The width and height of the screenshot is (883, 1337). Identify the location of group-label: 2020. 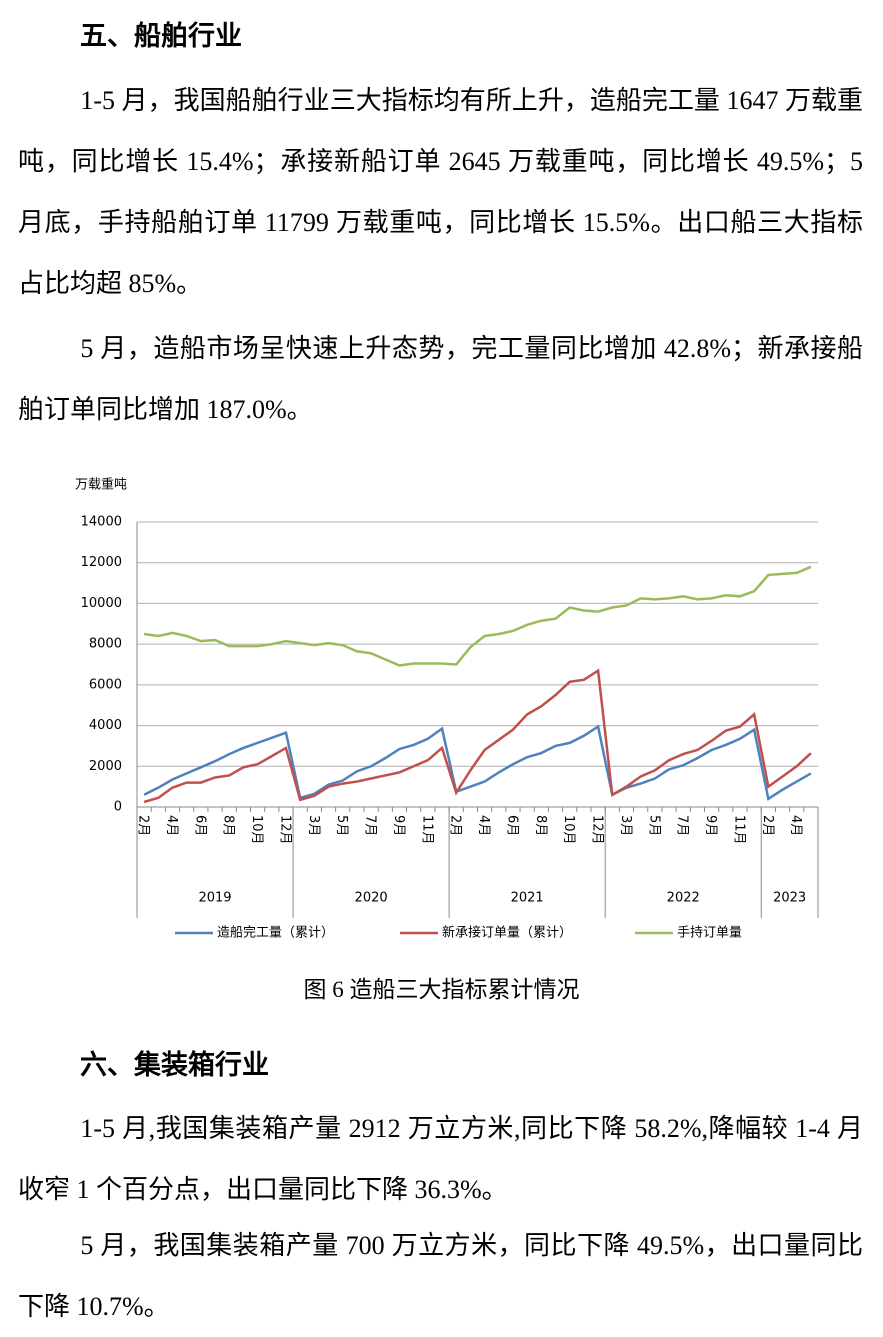
(371, 898).